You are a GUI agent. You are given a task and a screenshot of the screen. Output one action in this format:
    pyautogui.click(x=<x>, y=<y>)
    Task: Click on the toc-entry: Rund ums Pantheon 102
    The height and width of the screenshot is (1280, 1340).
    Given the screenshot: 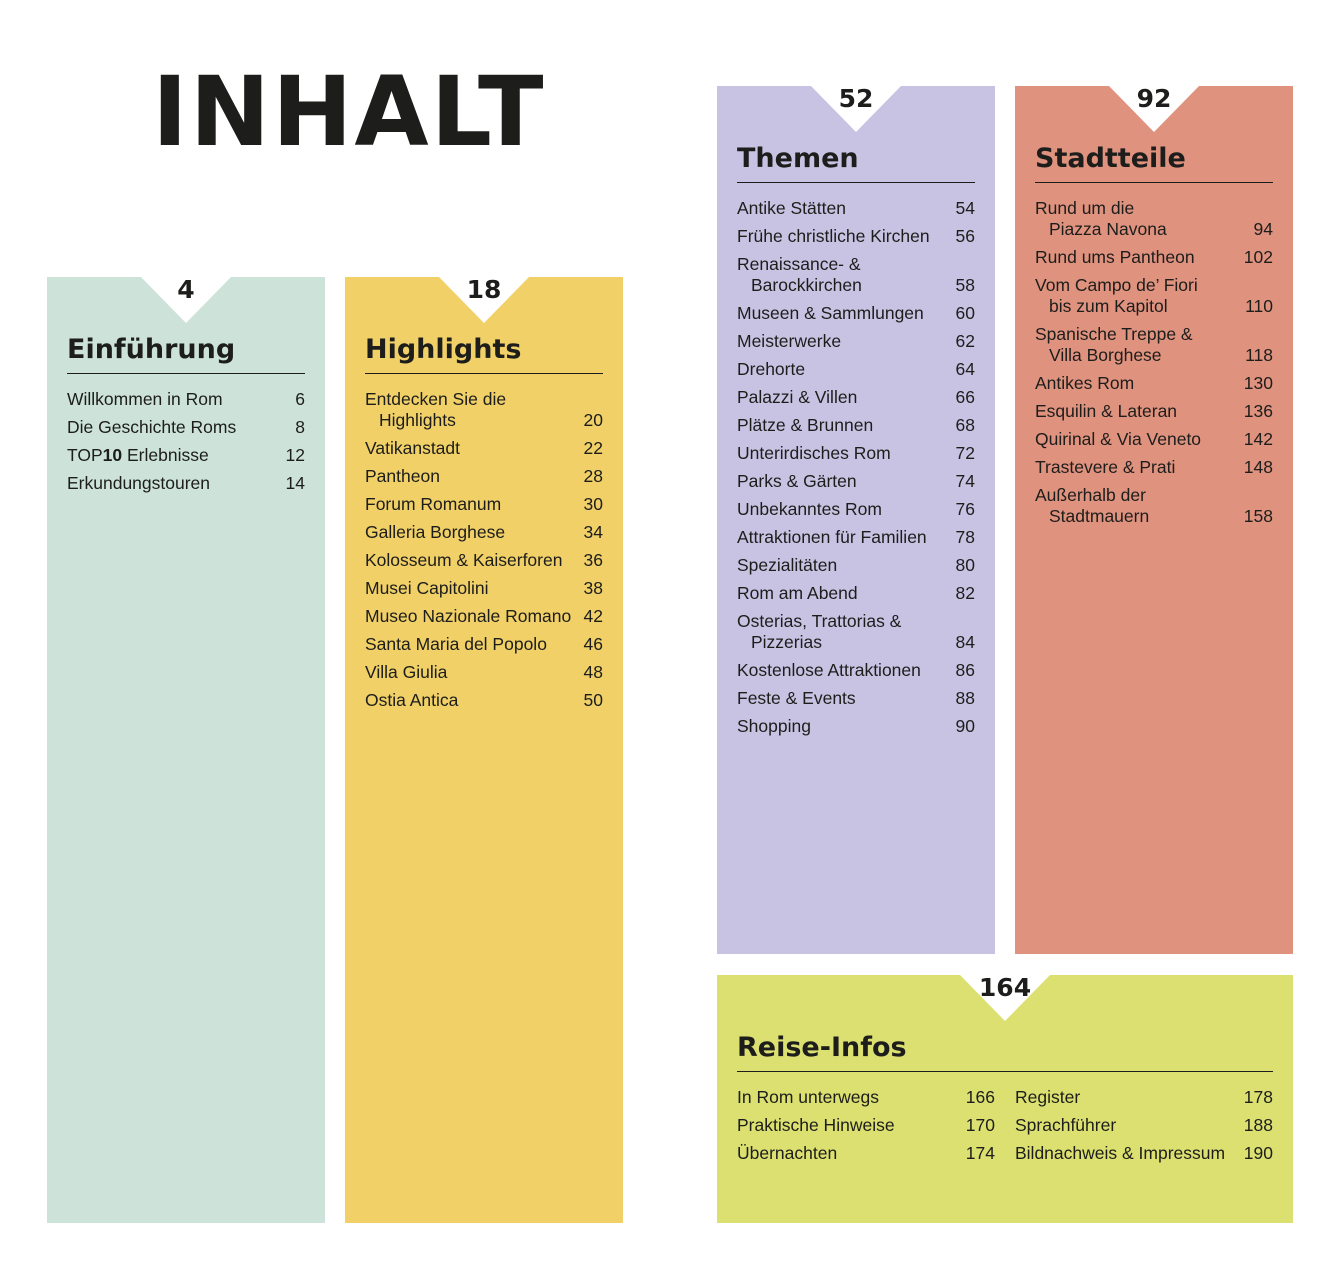 What is the action you would take?
    pyautogui.click(x=1154, y=257)
    